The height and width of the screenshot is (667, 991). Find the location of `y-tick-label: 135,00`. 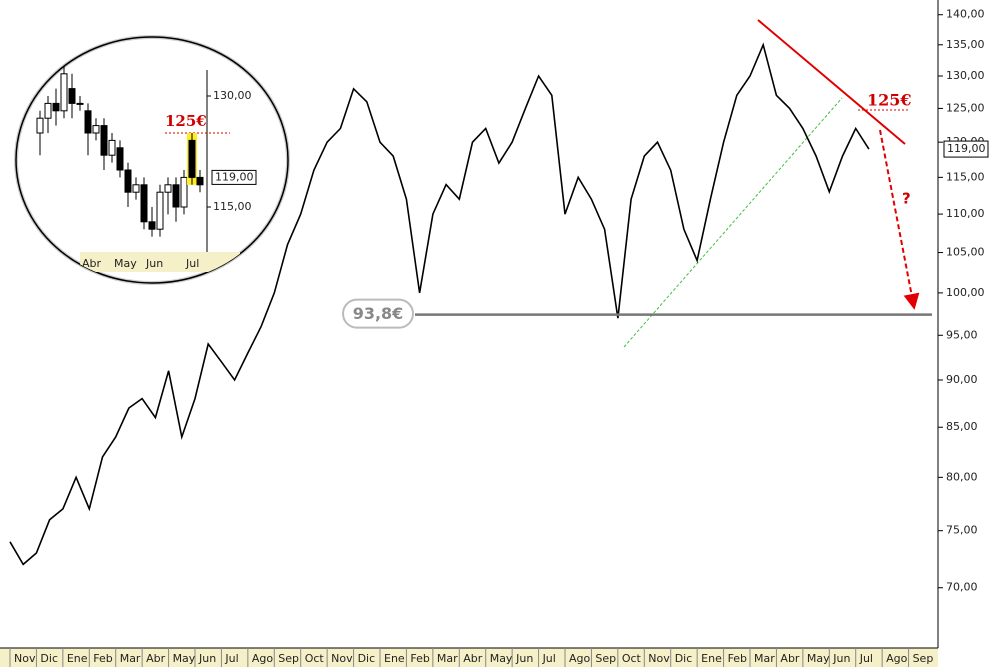

y-tick-label: 135,00 is located at coordinates (965, 44).